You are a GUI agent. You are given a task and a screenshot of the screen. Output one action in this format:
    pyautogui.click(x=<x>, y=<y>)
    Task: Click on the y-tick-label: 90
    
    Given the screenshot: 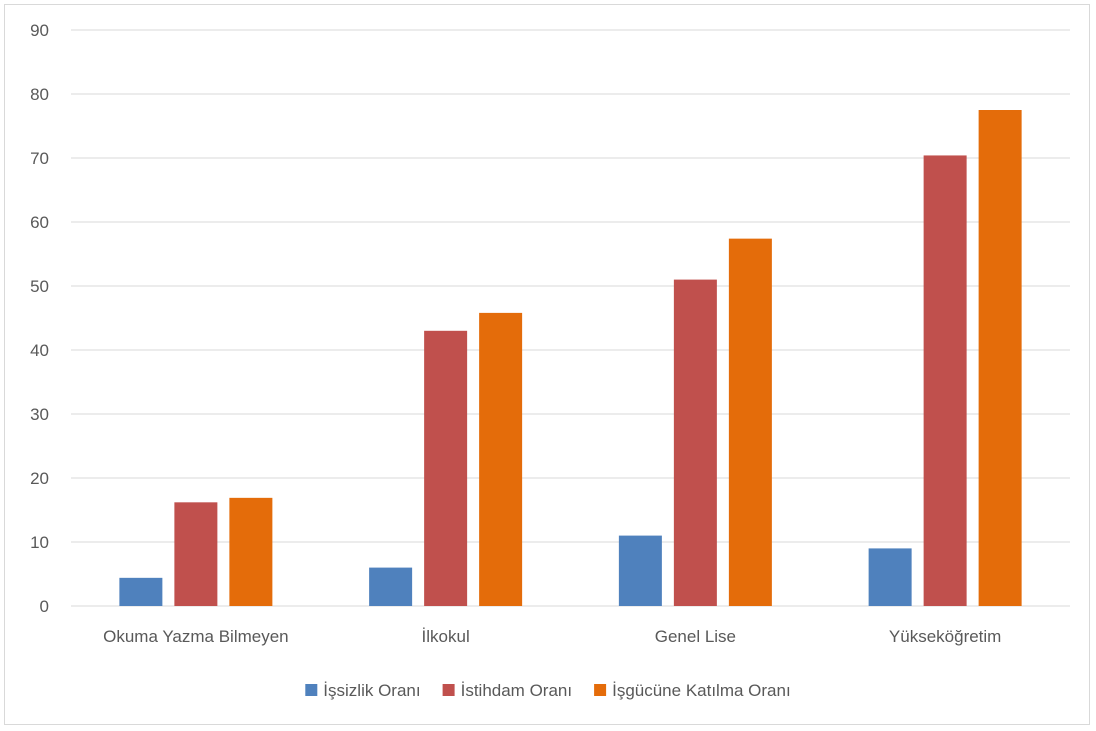 What is the action you would take?
    pyautogui.click(x=39, y=30)
    